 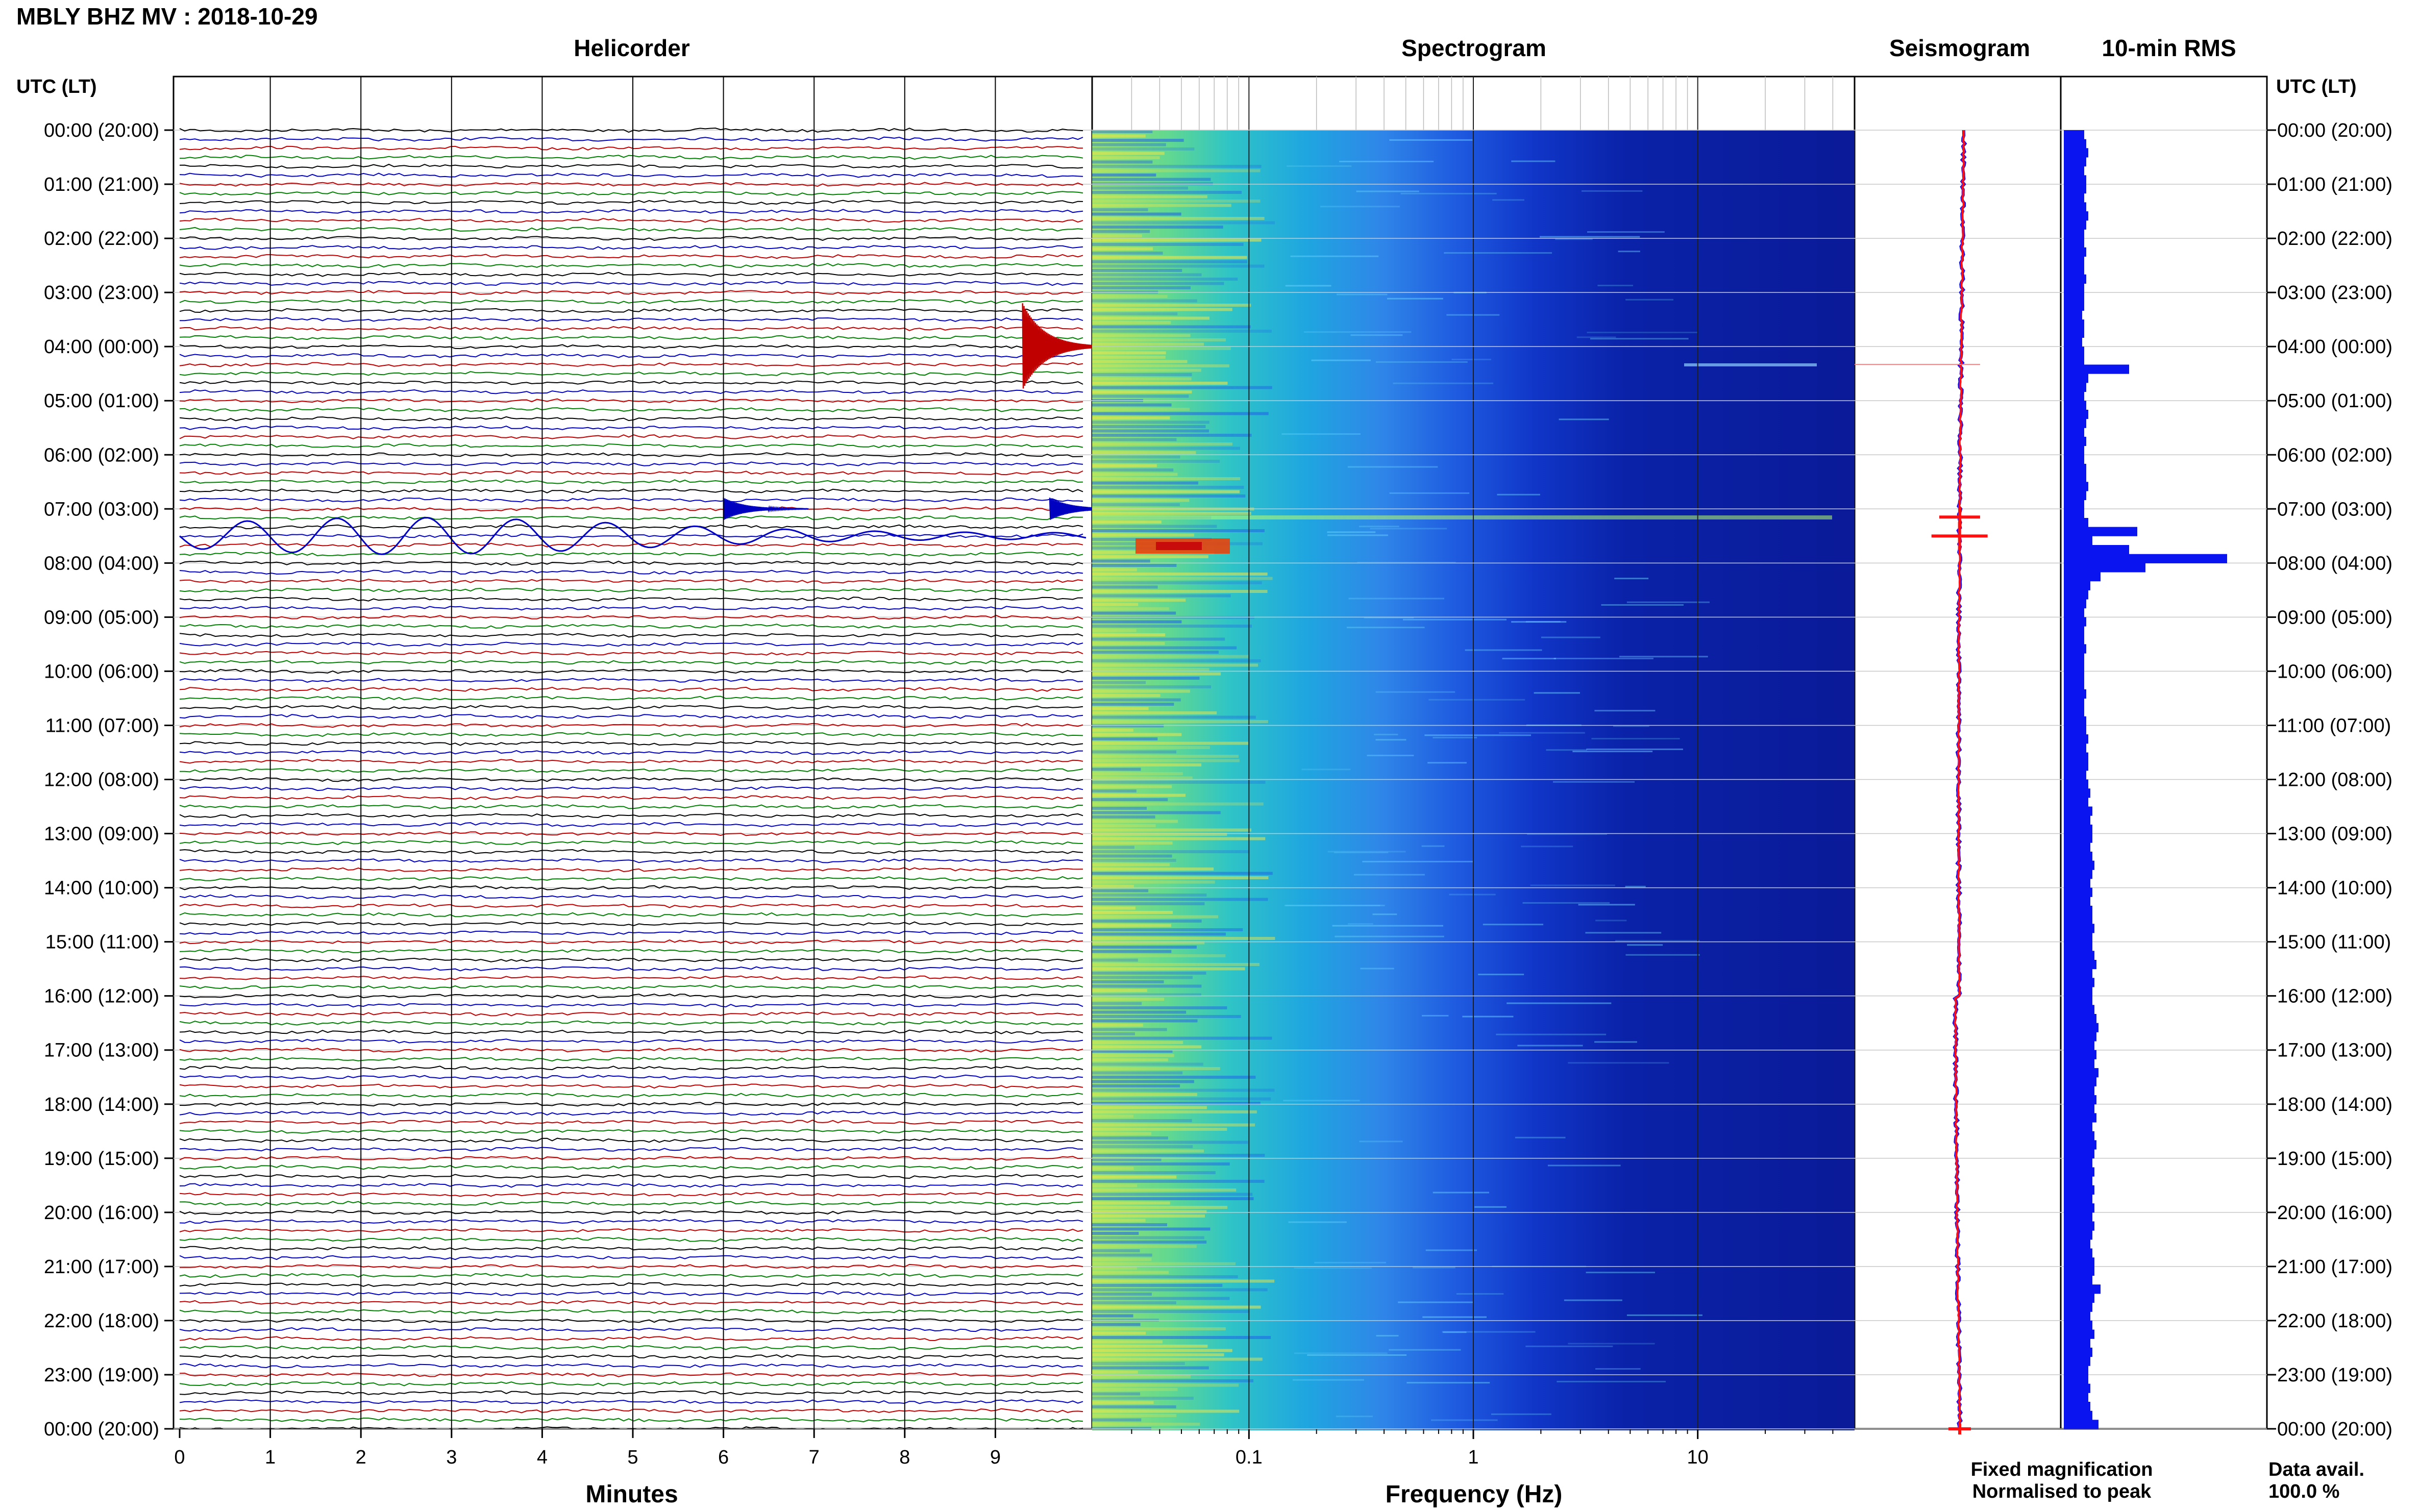 I want to click on time-label-left: 08:00 (04:00), so click(x=101, y=563).